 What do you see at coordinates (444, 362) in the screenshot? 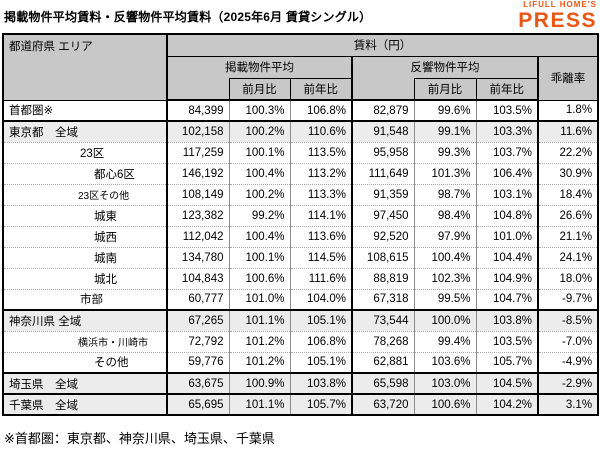
I see `inquiry-mom-cell: 103.6%` at bounding box center [444, 362].